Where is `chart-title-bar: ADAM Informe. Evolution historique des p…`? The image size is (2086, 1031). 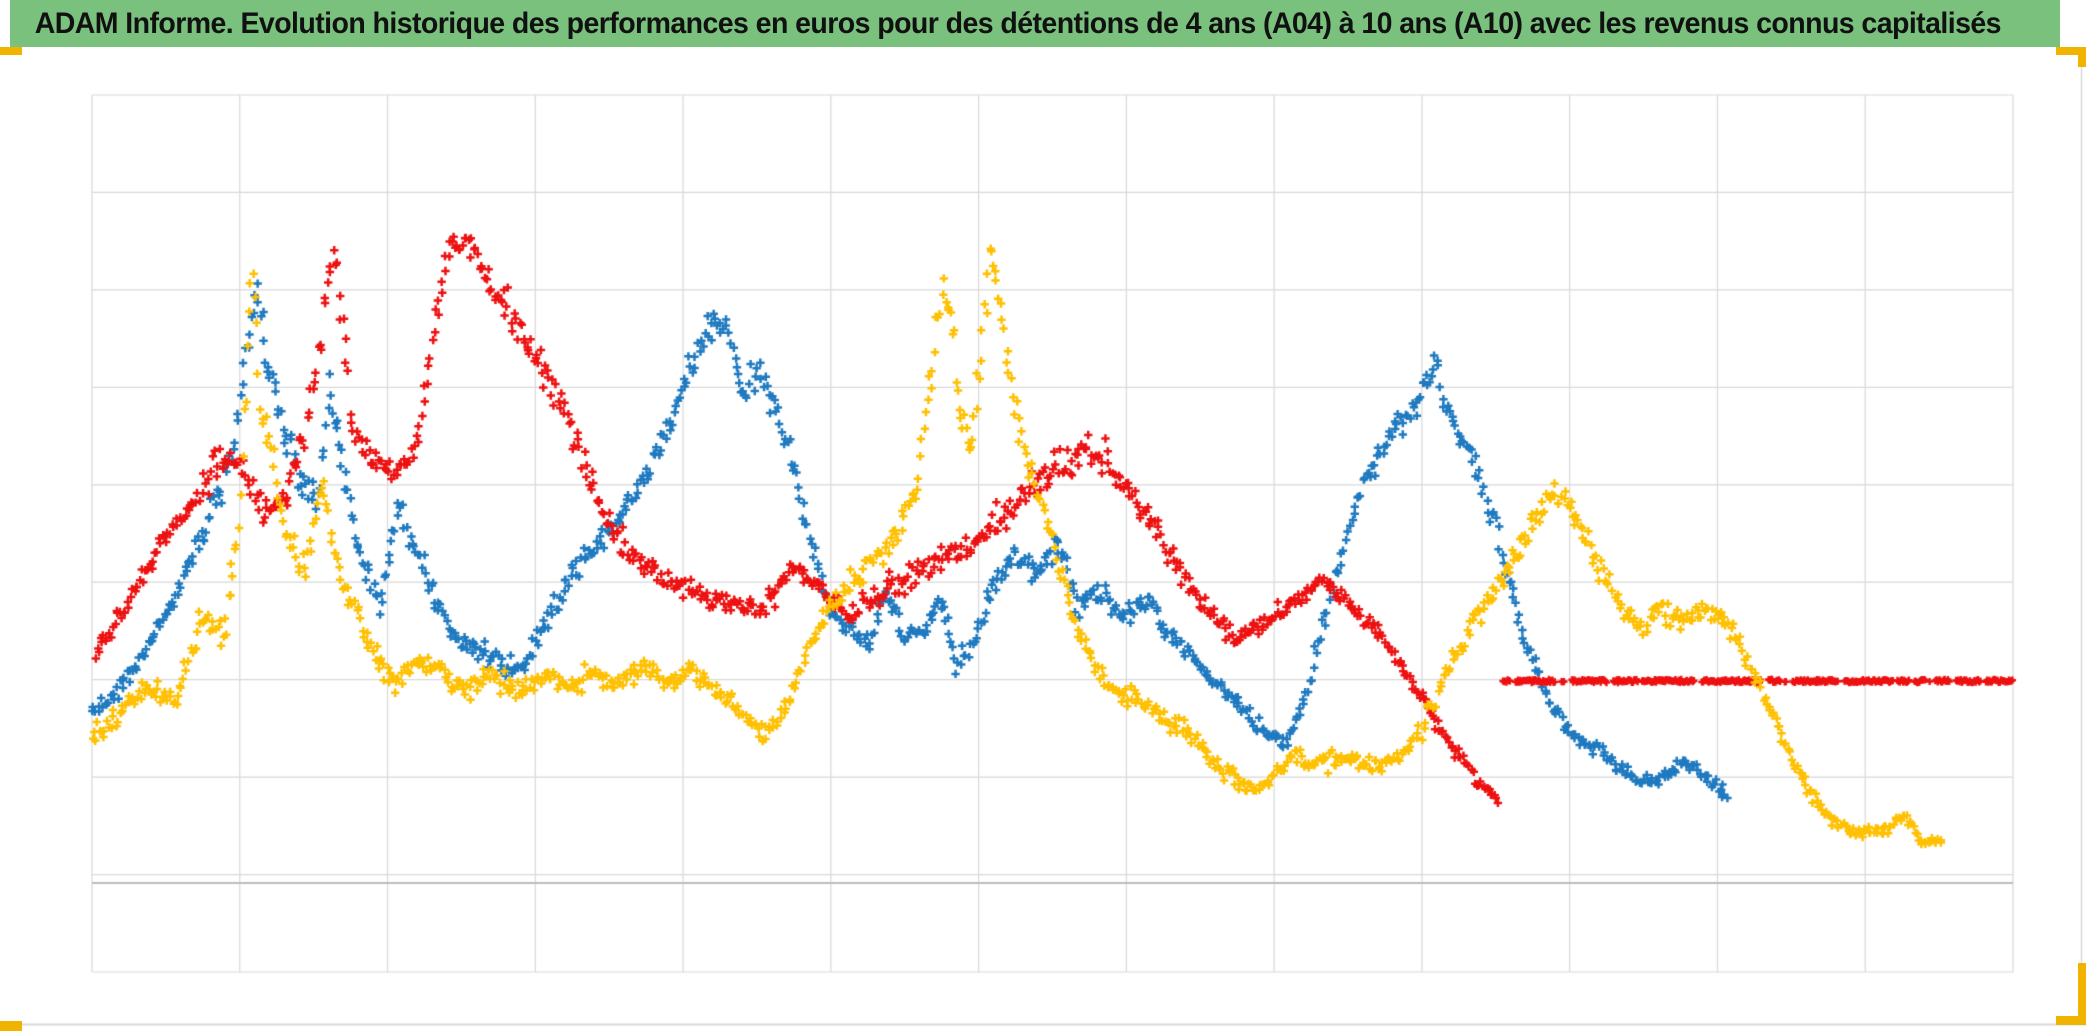 chart-title-bar: ADAM Informe. Evolution historique des p… is located at coordinates (1035, 23).